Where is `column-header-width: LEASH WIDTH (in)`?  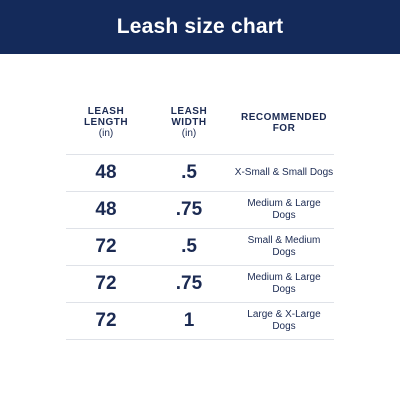 column-header-width: LEASH WIDTH (in) is located at coordinates (189, 122).